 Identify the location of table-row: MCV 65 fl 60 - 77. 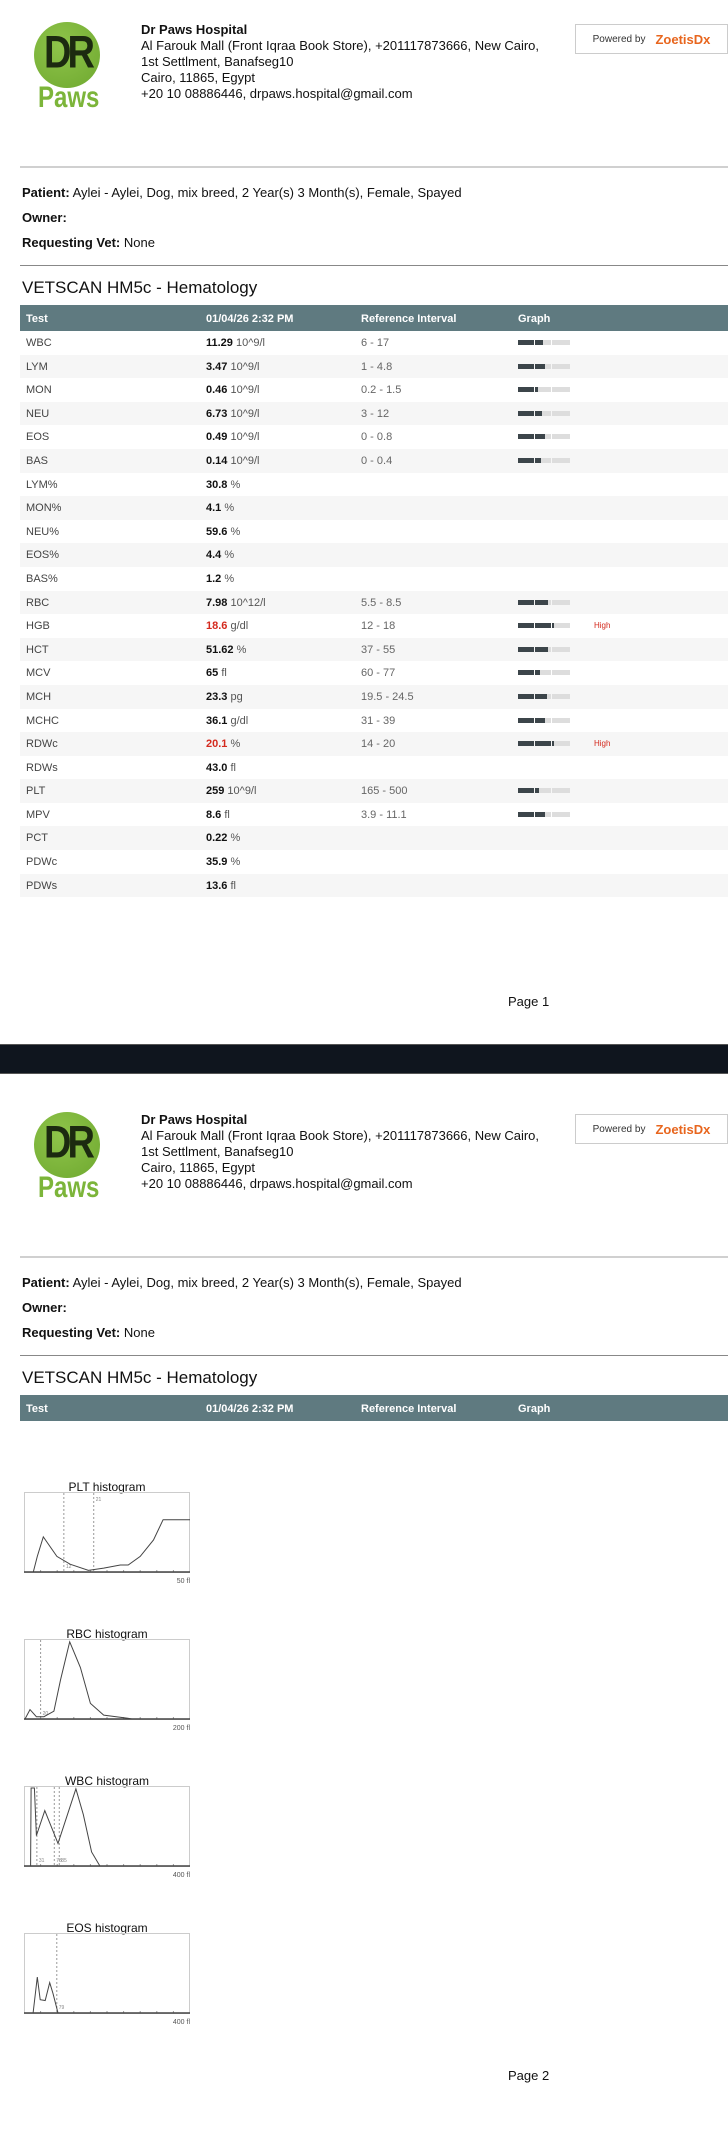
(374, 673).